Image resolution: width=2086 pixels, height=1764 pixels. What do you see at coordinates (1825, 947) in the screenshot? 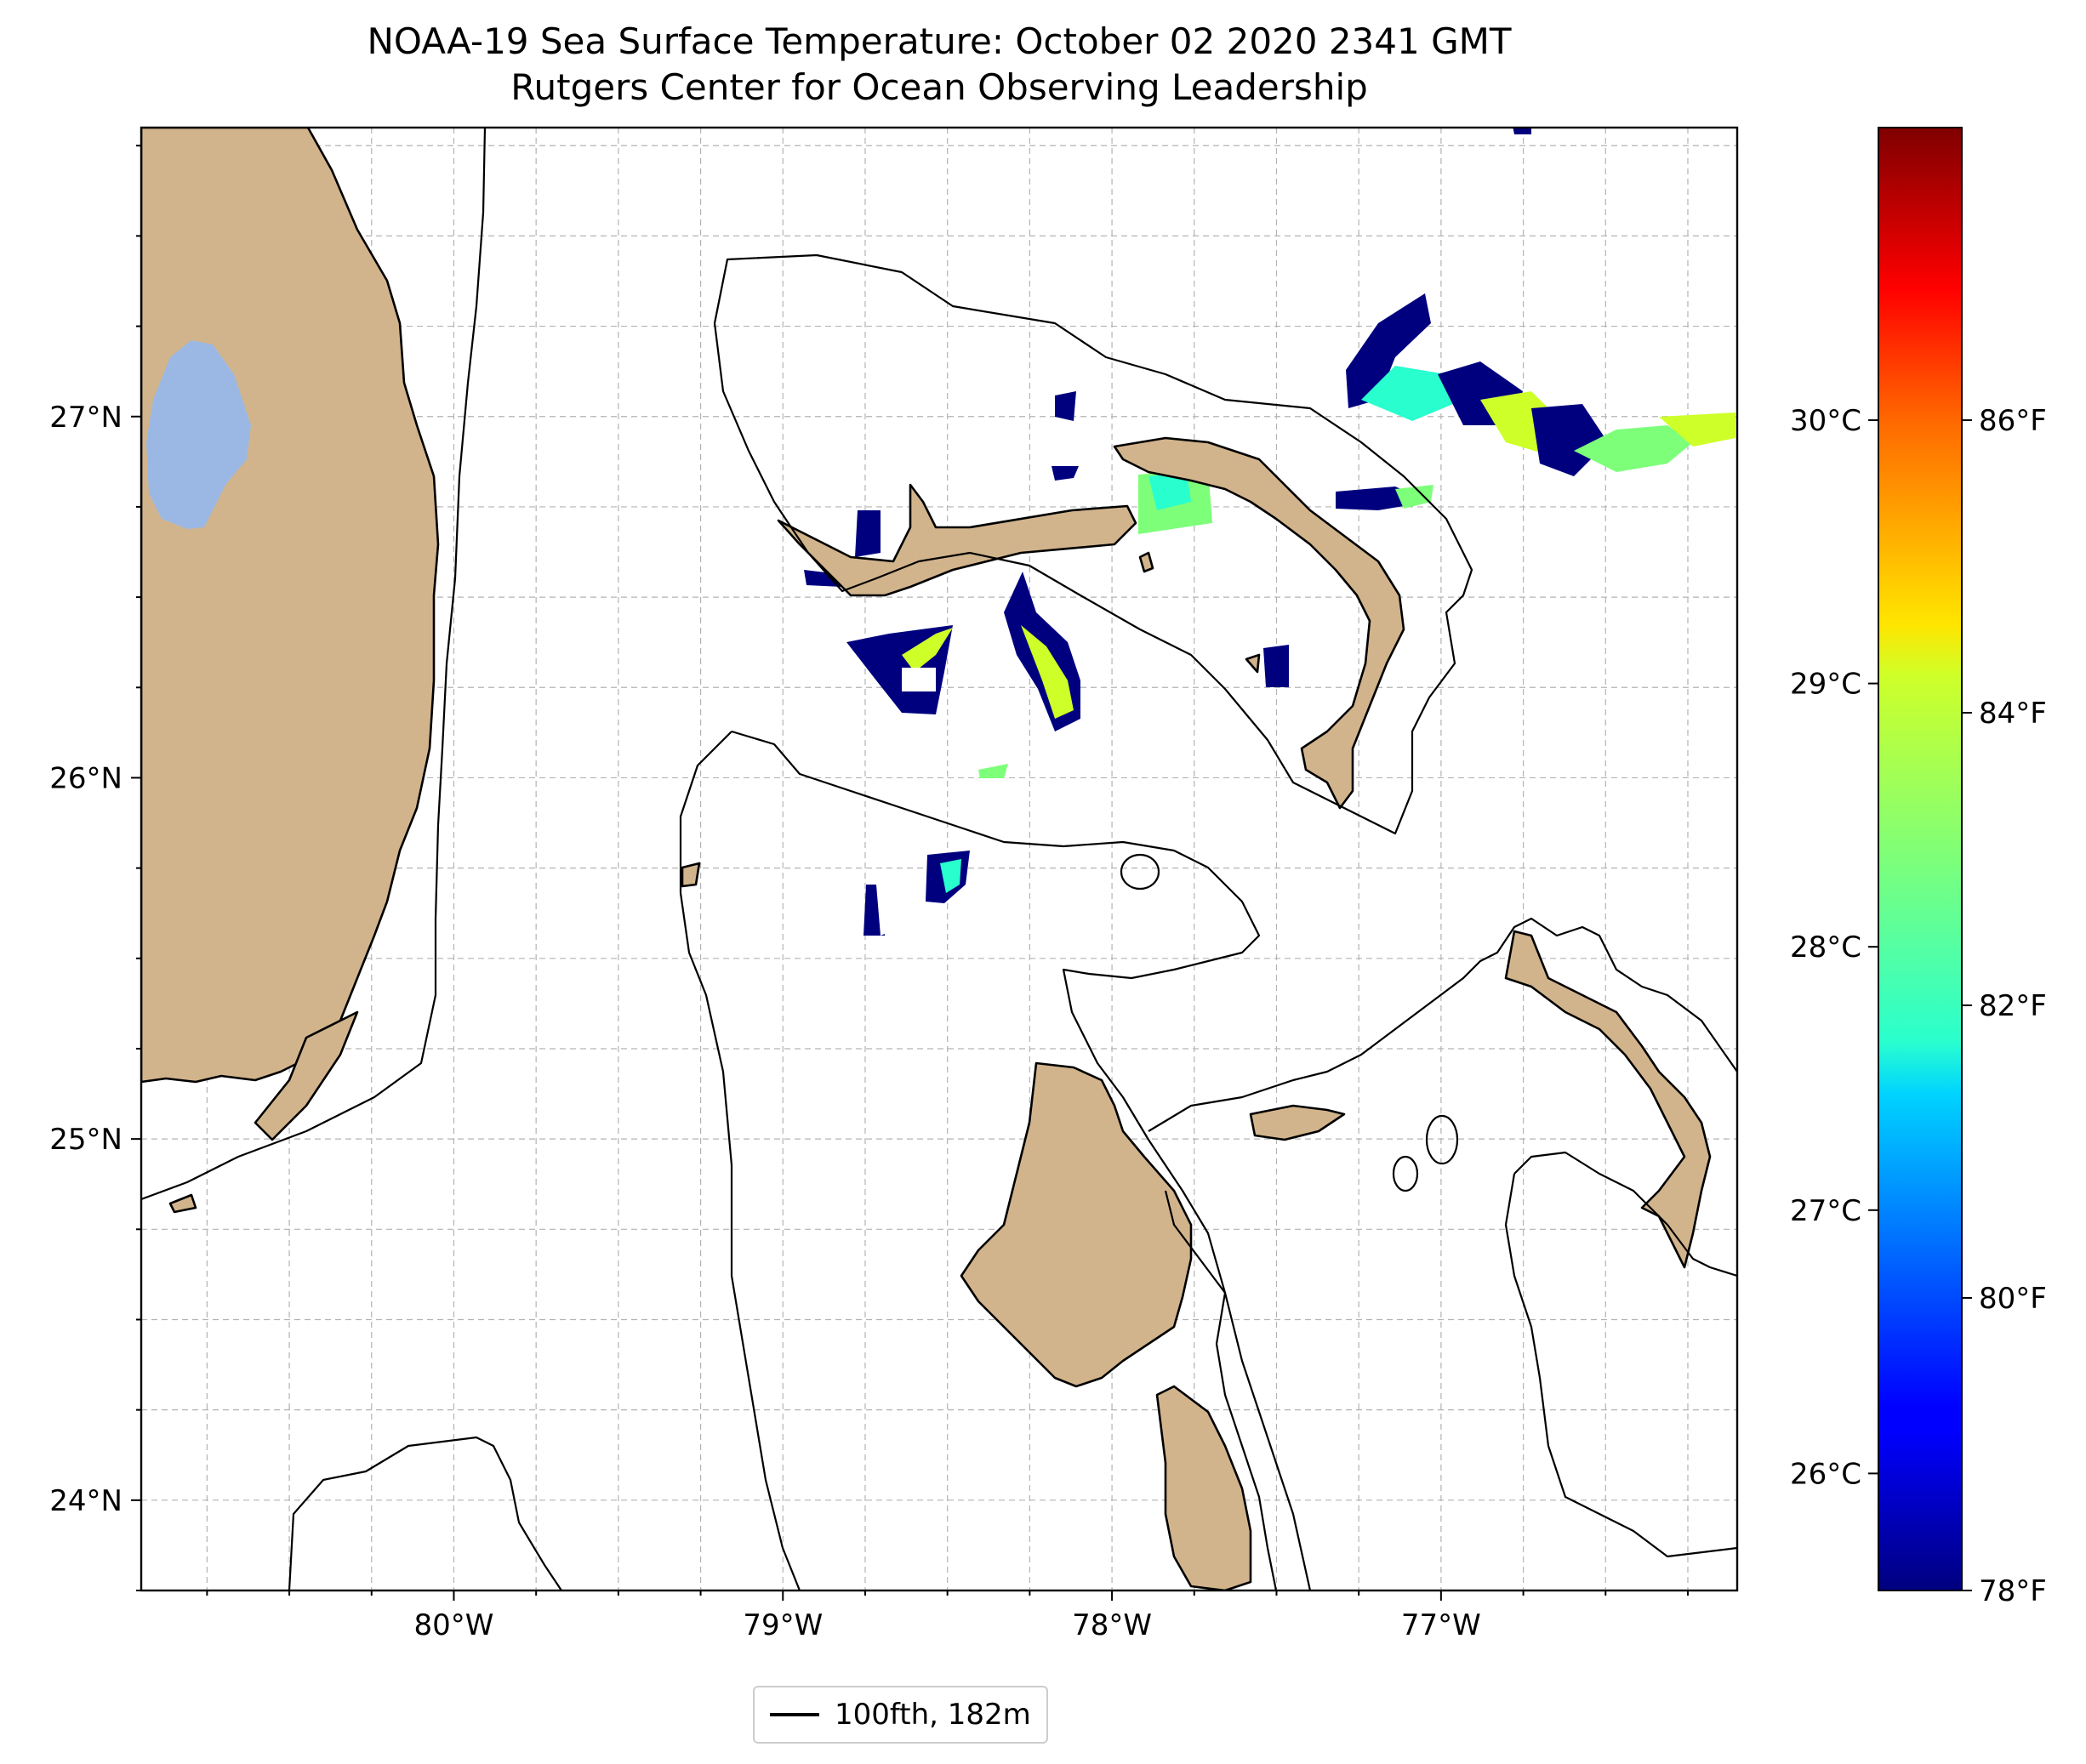
I see `colorbar-c-label: 28°C` at bounding box center [1825, 947].